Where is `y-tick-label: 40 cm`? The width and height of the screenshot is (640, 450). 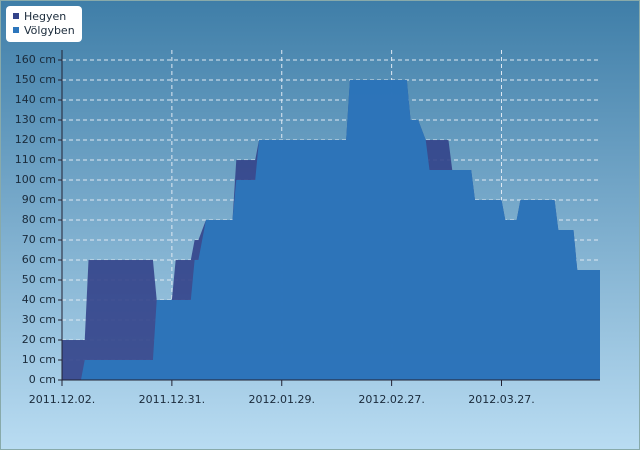
y-tick-label: 40 cm is located at coordinates (39, 299).